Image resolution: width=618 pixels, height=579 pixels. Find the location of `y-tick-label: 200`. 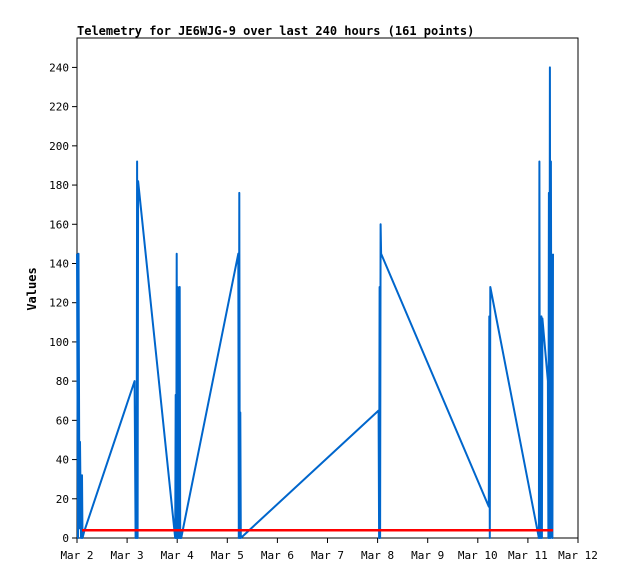

y-tick-label: 200 is located at coordinates (59, 146).